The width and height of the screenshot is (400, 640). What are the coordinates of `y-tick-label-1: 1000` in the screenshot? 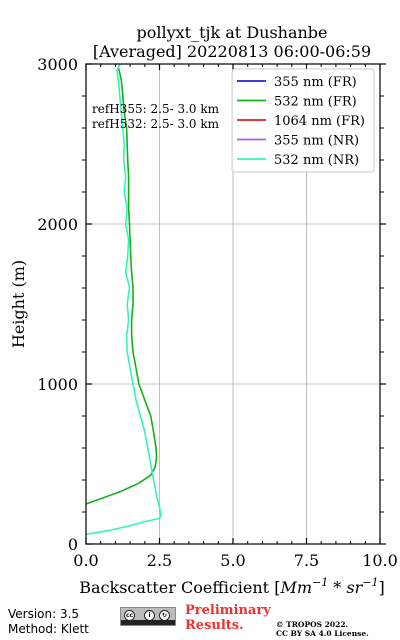 It's located at (57, 384).